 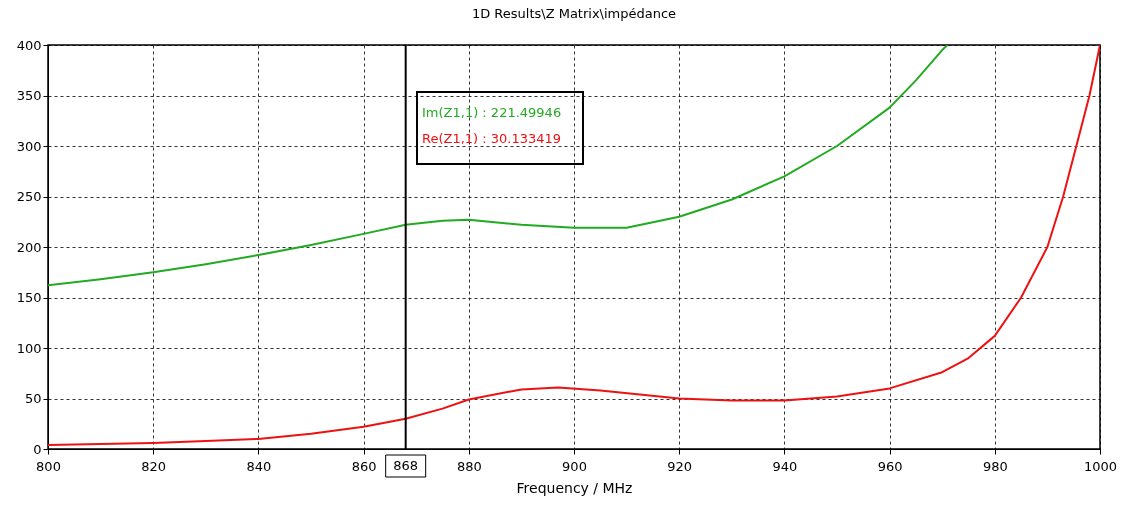 What do you see at coordinates (29, 297) in the screenshot?
I see `y-tick-label: 150` at bounding box center [29, 297].